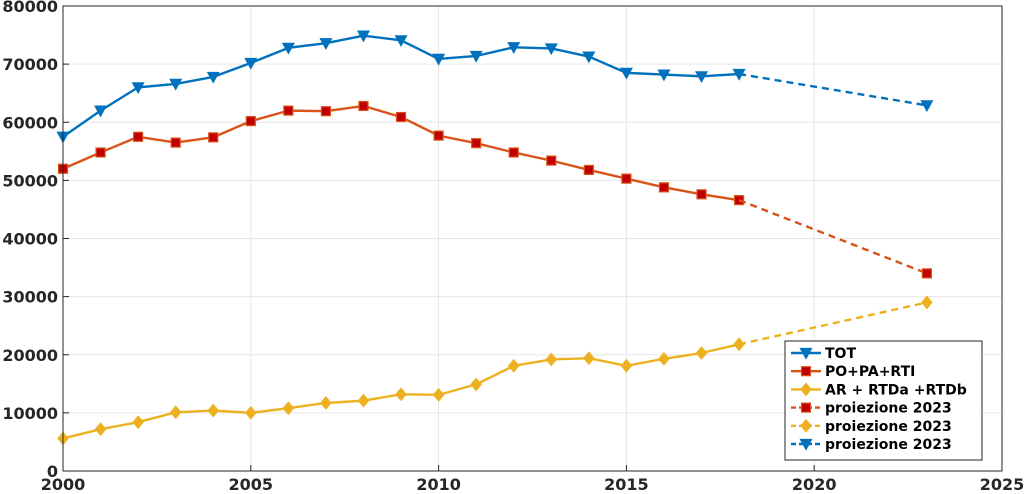 This screenshot has width=1024, height=494. I want to click on x-tick-label: 2005, so click(251, 484).